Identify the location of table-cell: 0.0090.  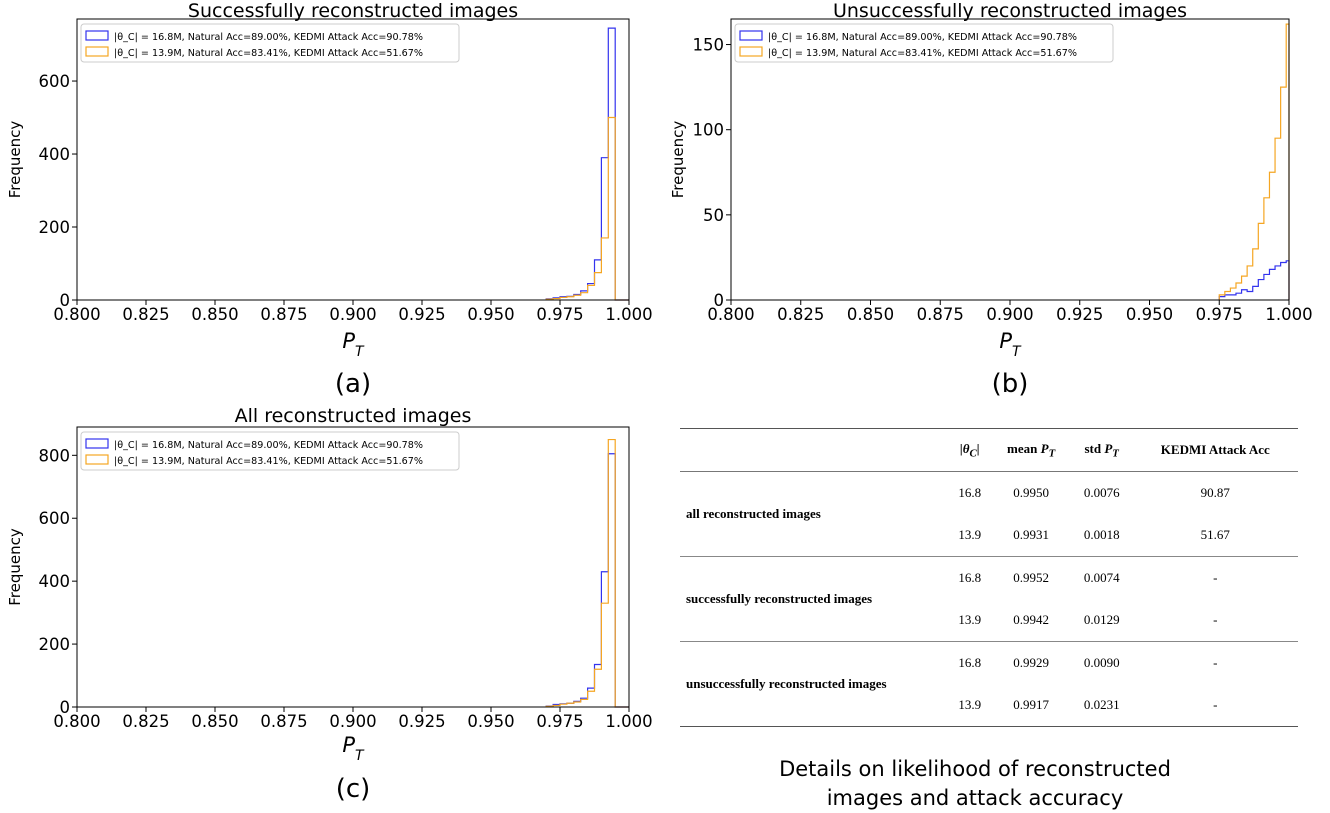
(1101, 662).